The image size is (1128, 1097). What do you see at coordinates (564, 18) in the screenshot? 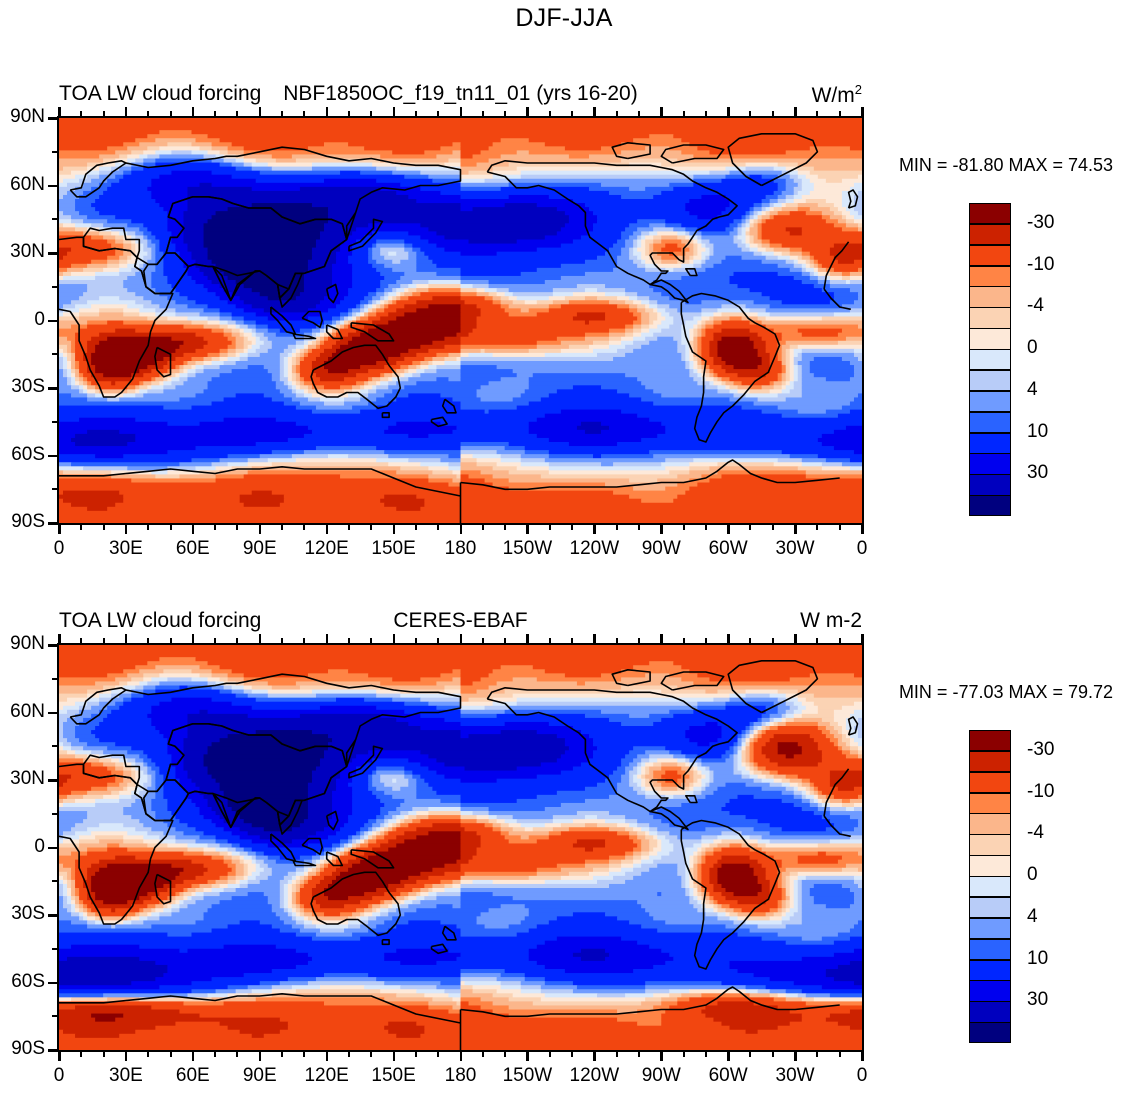
I see `figure-title: DJF-JJA` at bounding box center [564, 18].